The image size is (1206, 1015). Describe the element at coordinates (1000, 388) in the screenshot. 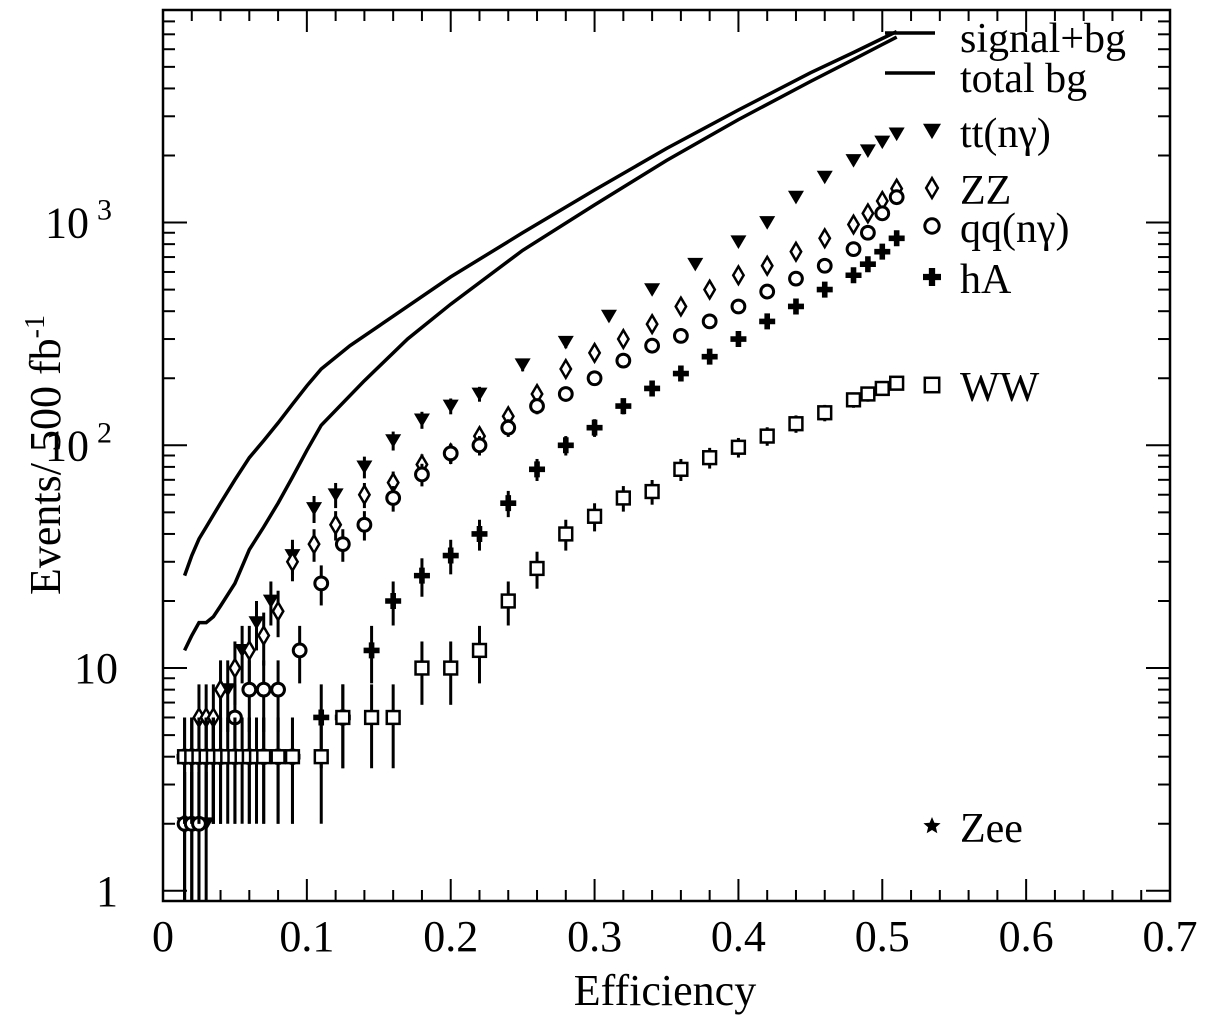

I see `legend-label: WW` at that location.